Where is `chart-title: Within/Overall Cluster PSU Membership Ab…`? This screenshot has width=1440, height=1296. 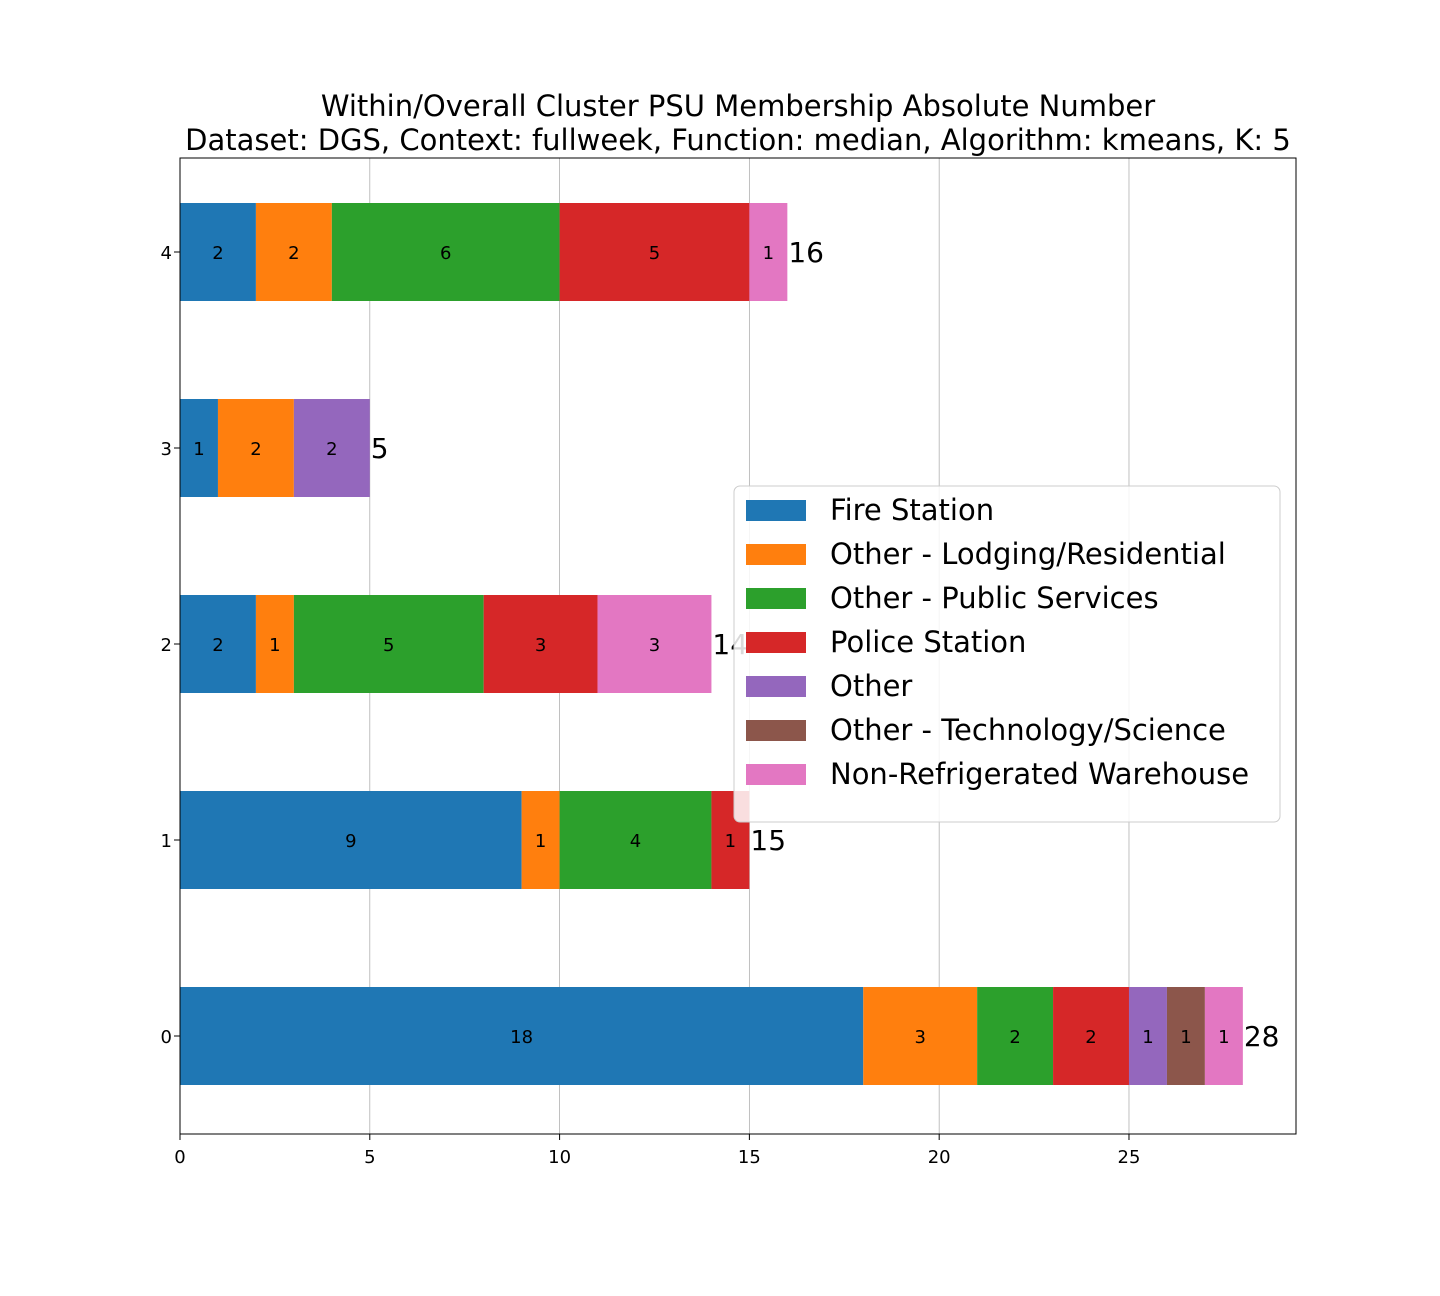
chart-title: Within/Overall Cluster PSU Membership Ab… is located at coordinates (738, 106).